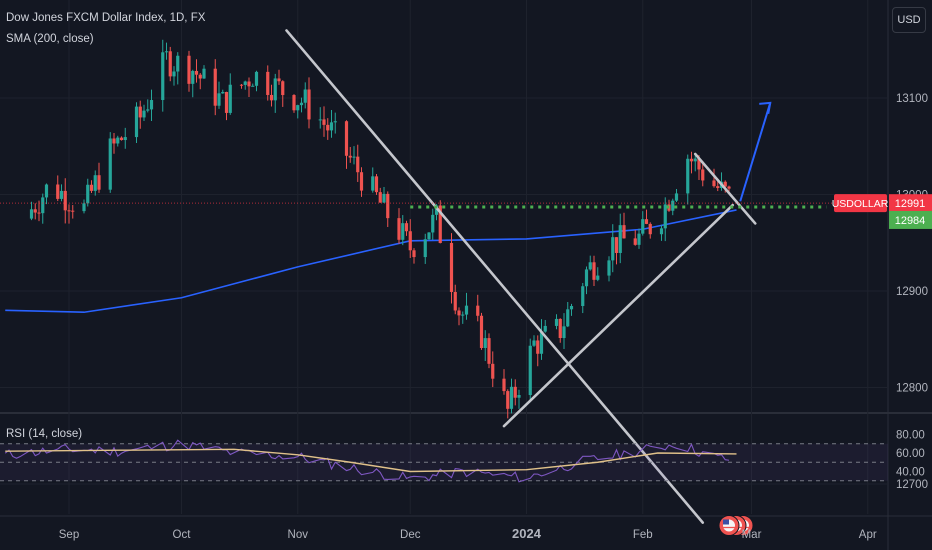 This screenshot has height=550, width=932. Describe the element at coordinates (860, 203) in the screenshot. I see `symbol-price-label: USDOLLAR` at that location.